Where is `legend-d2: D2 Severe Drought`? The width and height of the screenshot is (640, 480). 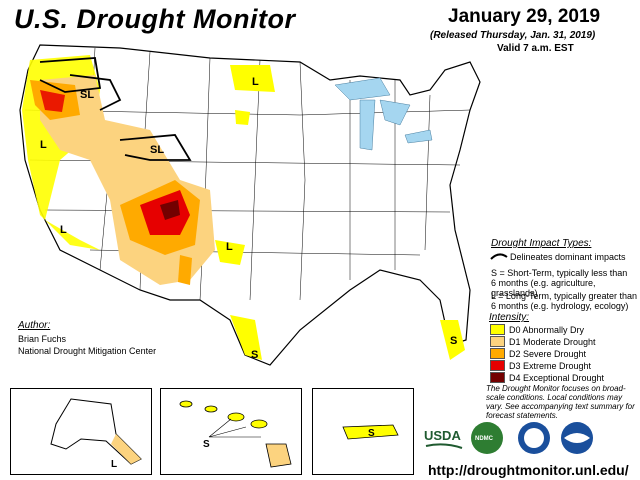
legend-d2: D2 Severe Drought is located at coordinates (538, 353).